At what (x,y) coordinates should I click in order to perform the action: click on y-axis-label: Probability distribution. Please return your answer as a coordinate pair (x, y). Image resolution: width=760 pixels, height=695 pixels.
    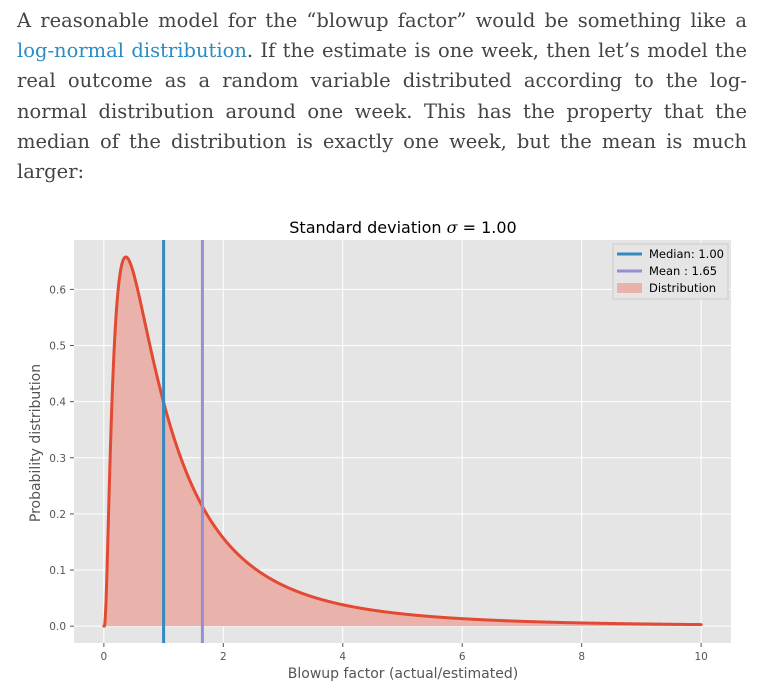
    Looking at the image, I should click on (36, 443).